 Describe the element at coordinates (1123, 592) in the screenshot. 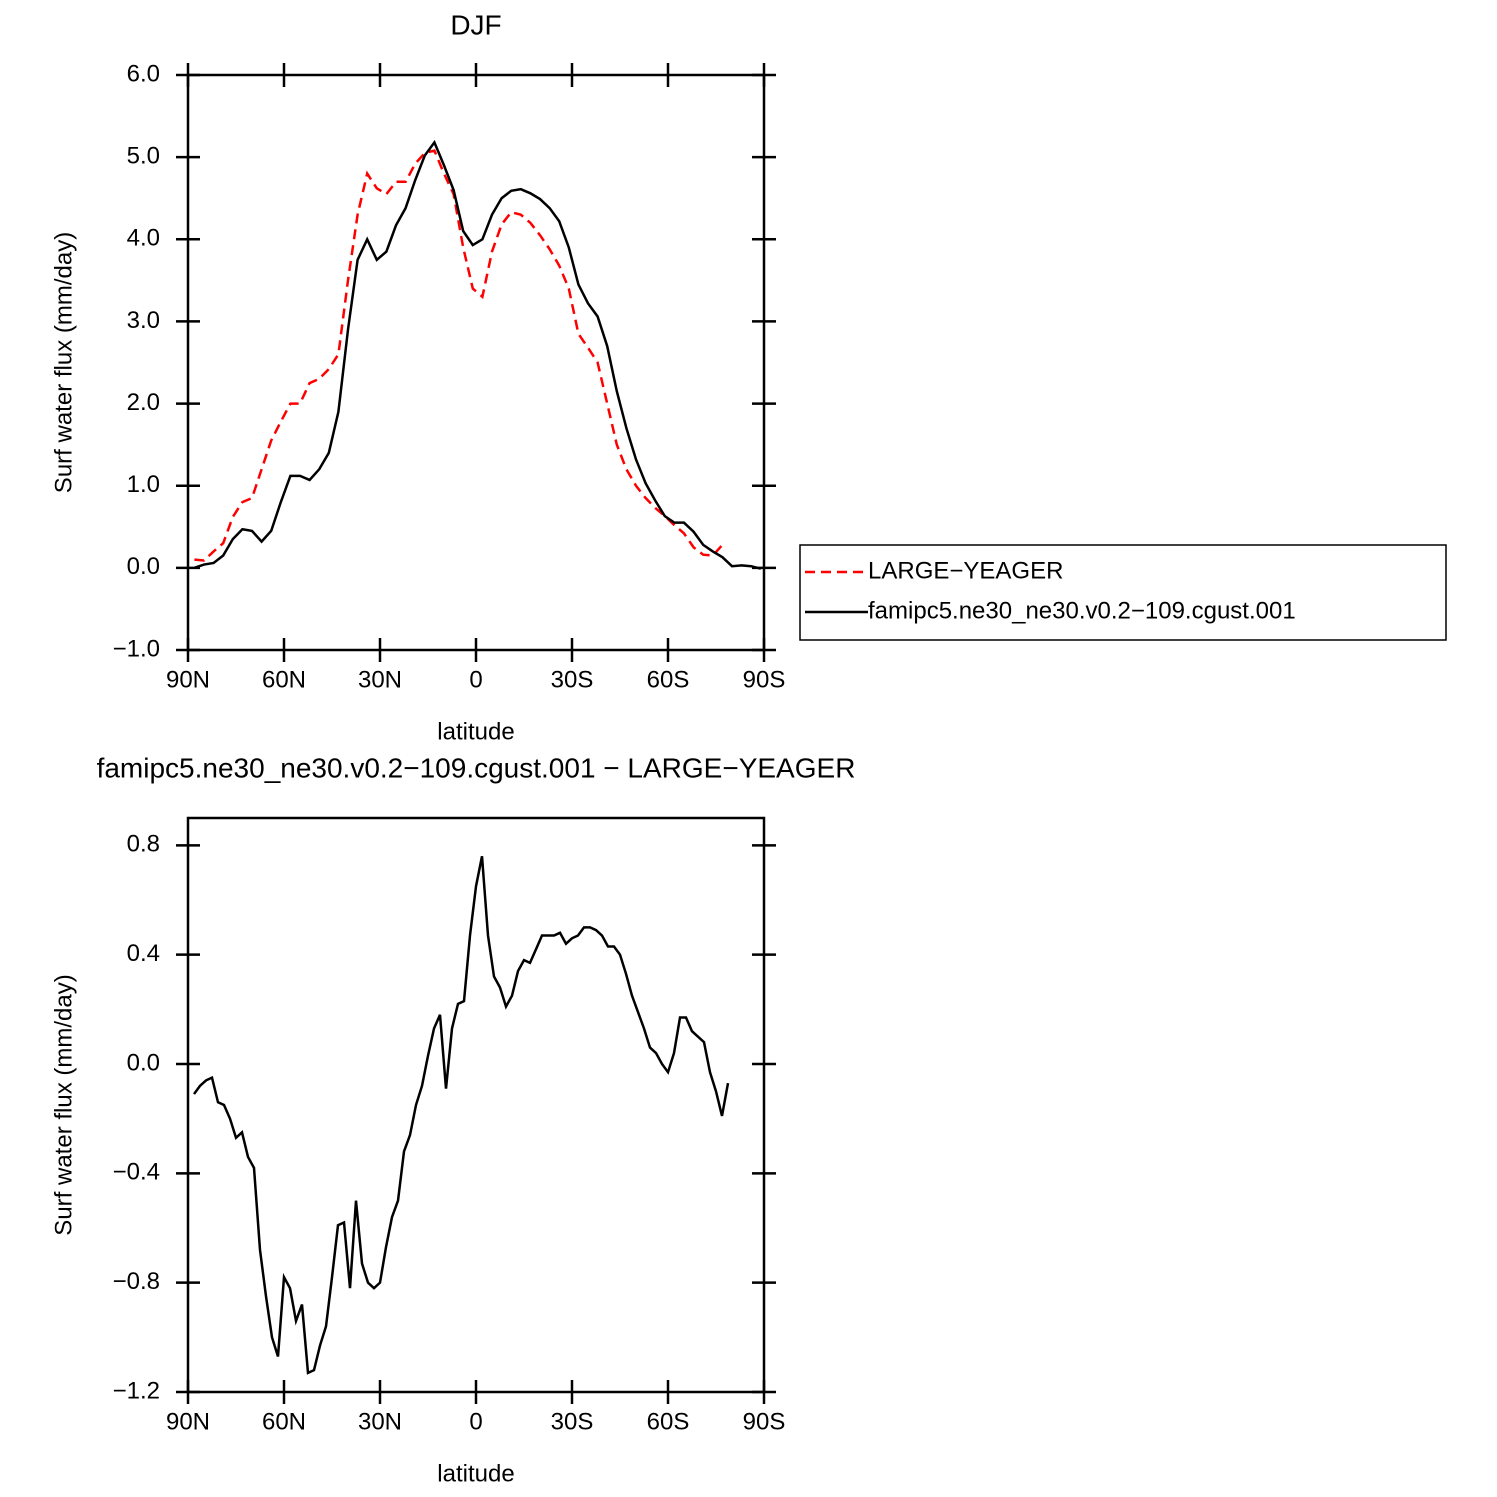

I see `legend-box` at that location.